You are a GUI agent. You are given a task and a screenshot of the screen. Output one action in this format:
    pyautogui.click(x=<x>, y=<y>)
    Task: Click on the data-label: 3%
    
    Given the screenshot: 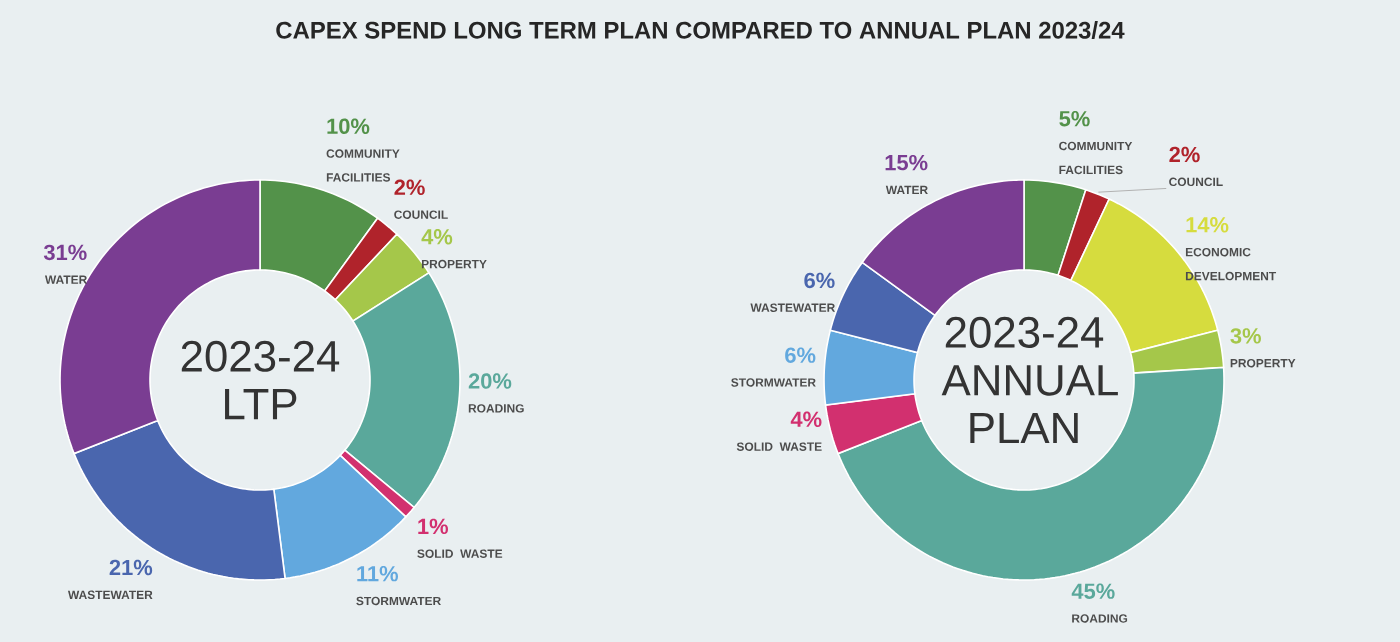 What is the action you would take?
    pyautogui.click(x=1245, y=336)
    